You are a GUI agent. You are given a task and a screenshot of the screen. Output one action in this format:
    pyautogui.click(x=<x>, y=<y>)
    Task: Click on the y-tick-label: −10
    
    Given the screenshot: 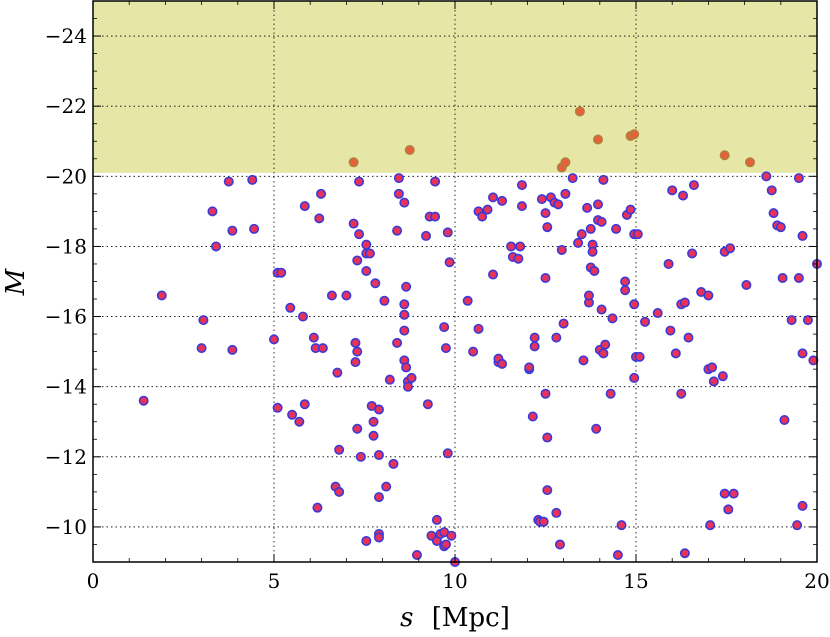 What is the action you would take?
    pyautogui.click(x=66, y=527)
    